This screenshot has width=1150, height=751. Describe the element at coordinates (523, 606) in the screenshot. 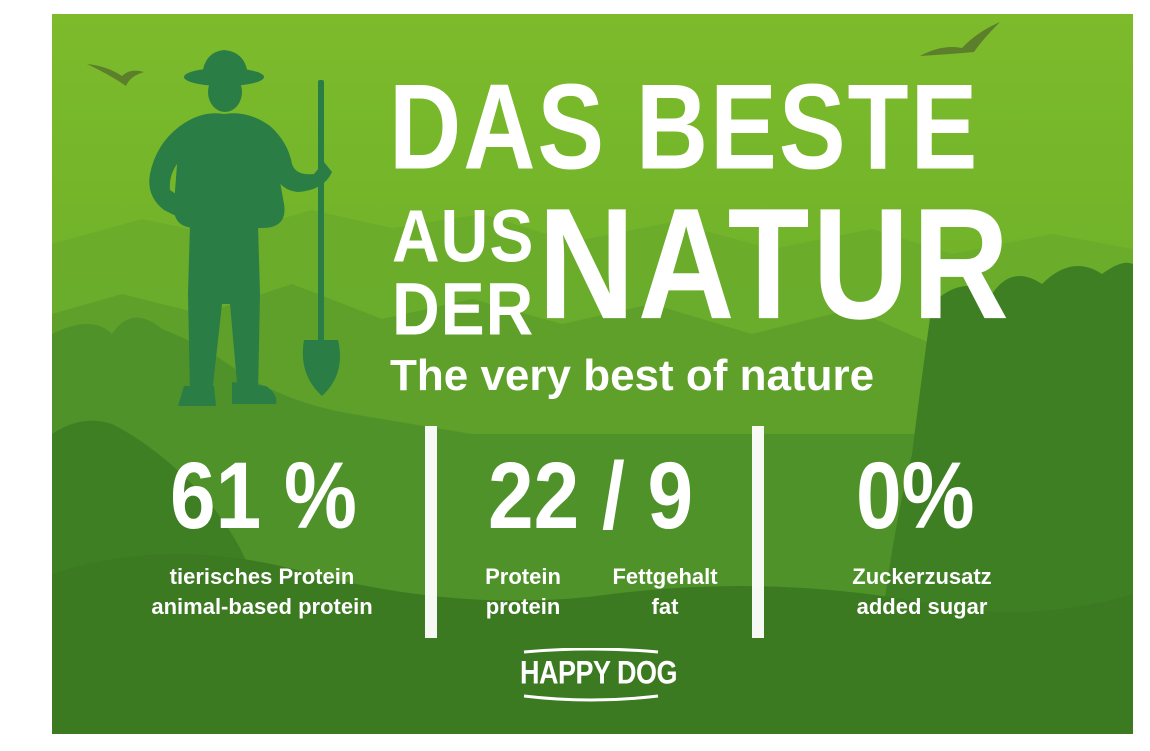

I see `stat-protein-label-en: protein` at that location.